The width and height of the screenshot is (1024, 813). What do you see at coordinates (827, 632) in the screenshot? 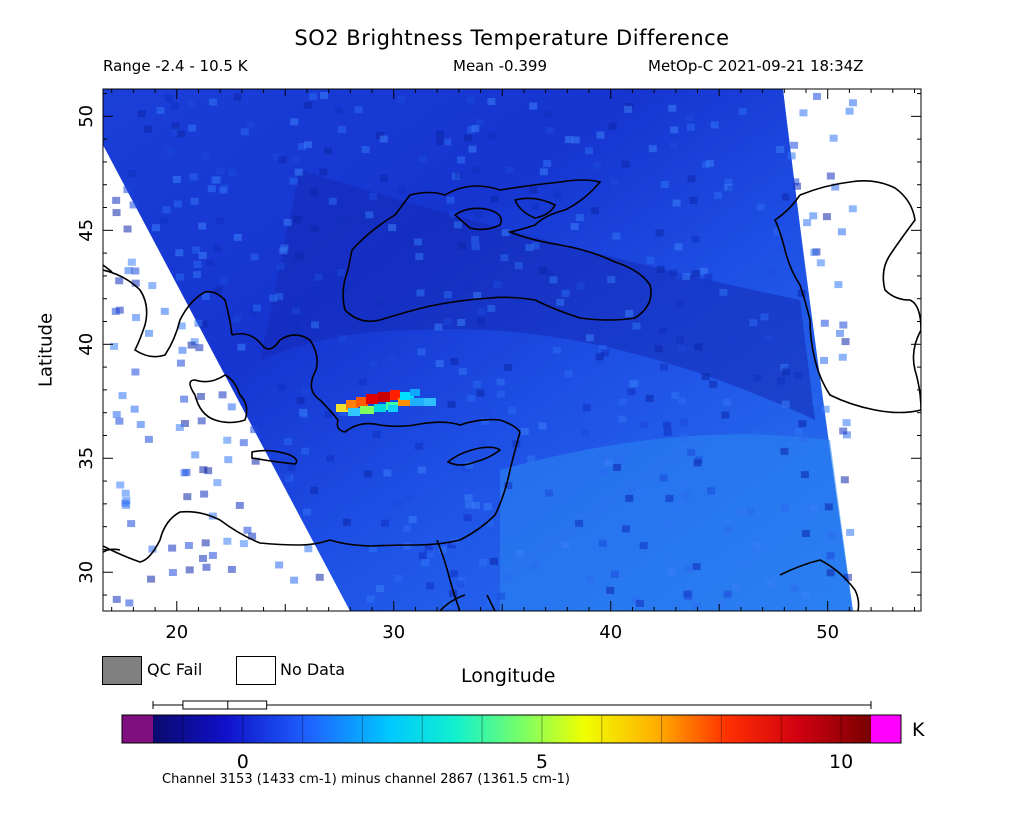
I see `lon-tick-label: 50` at bounding box center [827, 632].